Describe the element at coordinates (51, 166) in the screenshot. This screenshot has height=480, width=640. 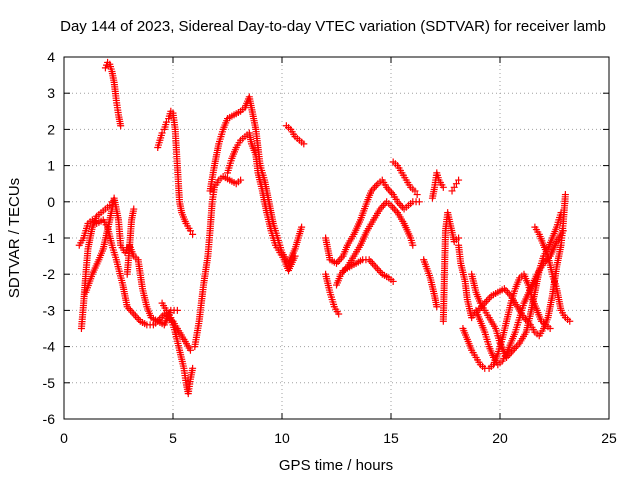
I see `y-tick-label: 1` at that location.